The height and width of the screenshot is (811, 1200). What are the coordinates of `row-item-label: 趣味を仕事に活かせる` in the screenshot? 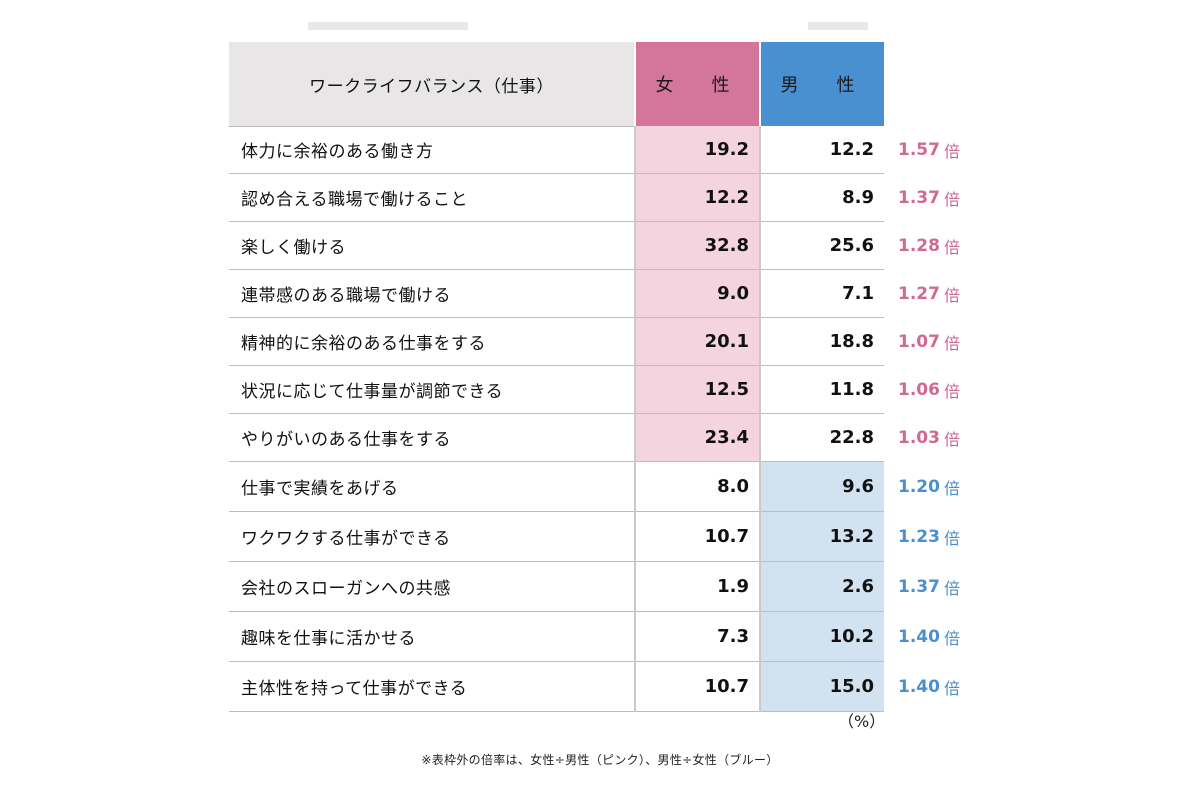 It's located at (431, 637).